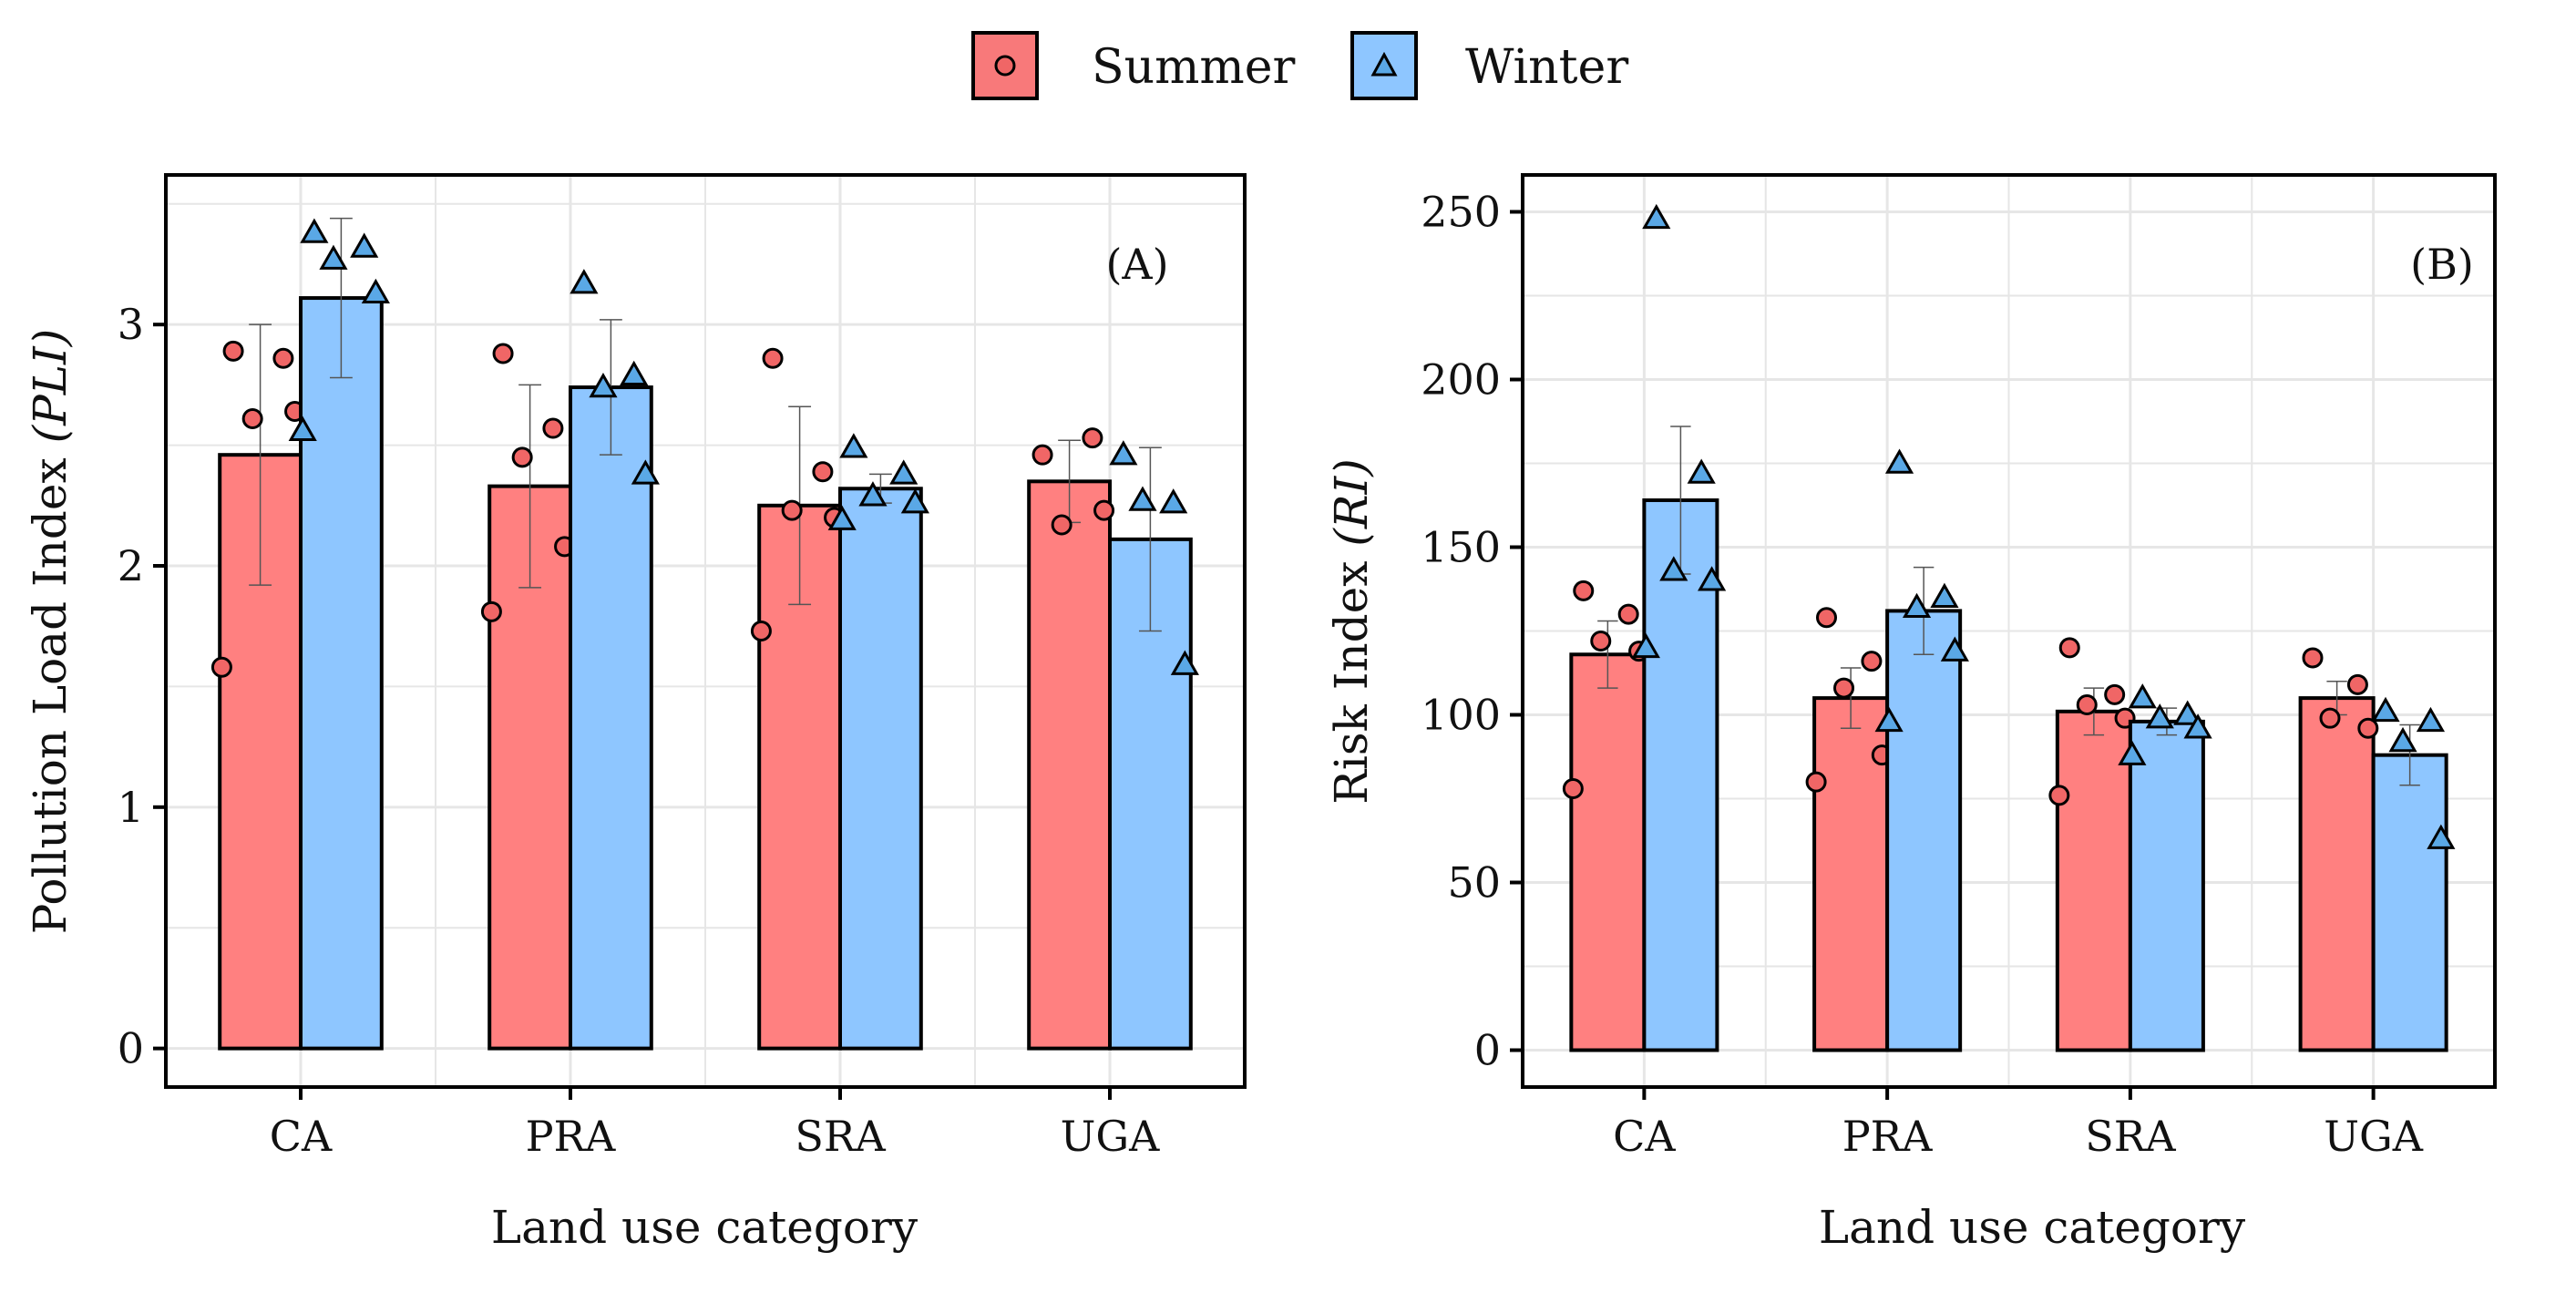 The image size is (2576, 1303). Describe the element at coordinates (131, 565) in the screenshot. I see `a-ytick-label: 2` at that location.